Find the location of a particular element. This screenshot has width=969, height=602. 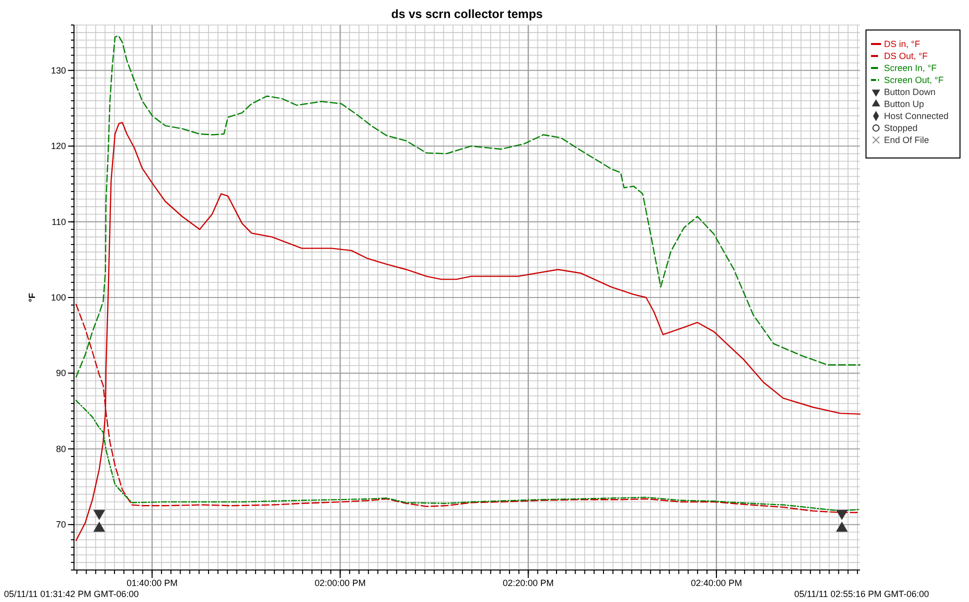

x-tick-label: 02:00:00 PM is located at coordinates (340, 583).